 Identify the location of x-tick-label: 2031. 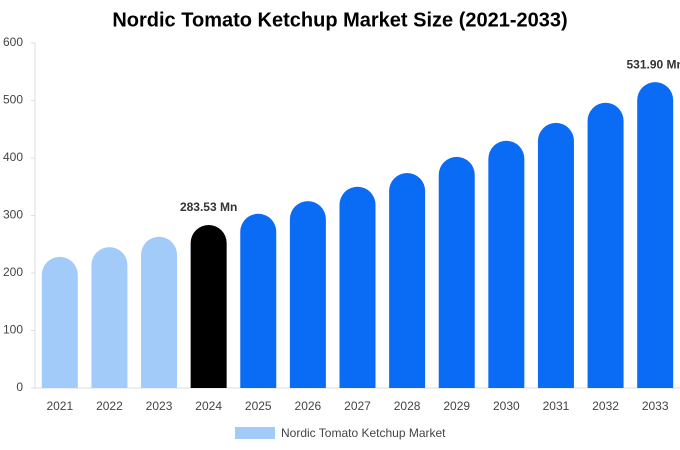
(556, 406).